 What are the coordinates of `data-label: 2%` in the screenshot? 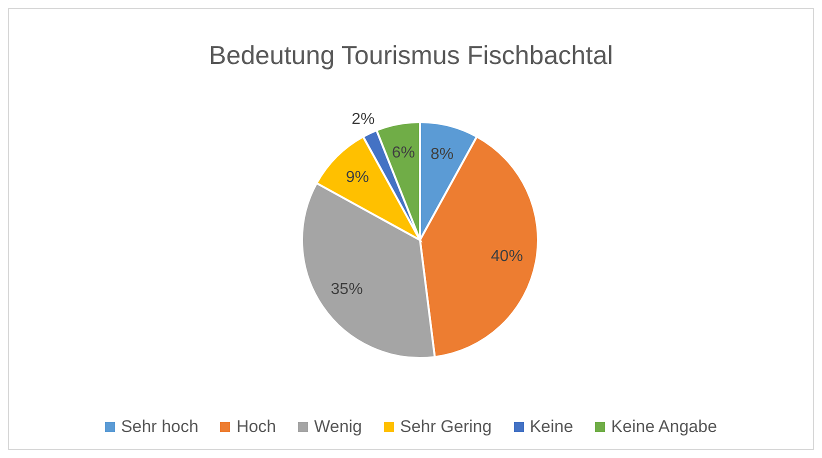 It's located at (363, 119).